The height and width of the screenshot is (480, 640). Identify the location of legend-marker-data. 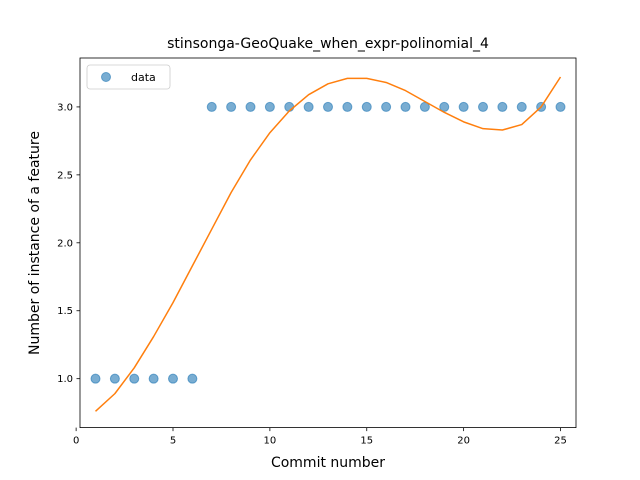
(106, 77).